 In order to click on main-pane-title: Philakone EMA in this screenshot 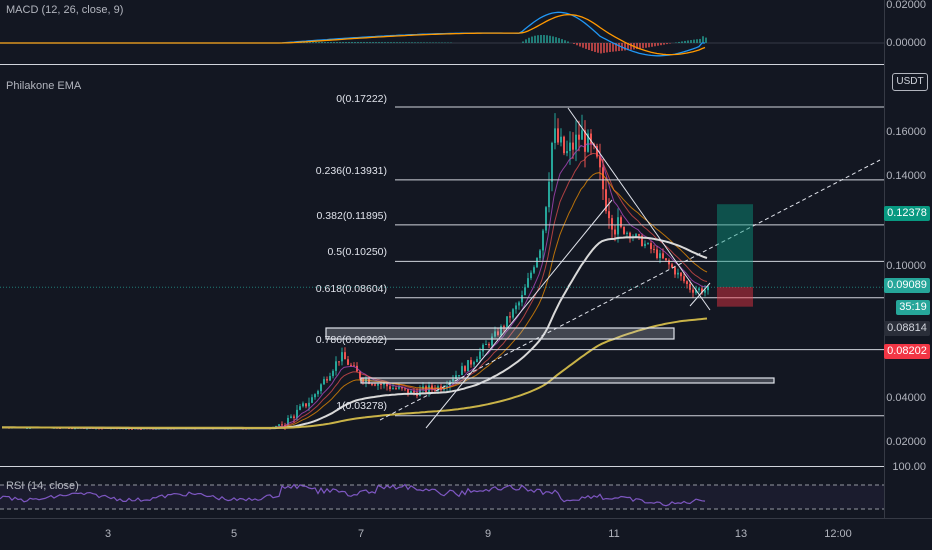, I will do `click(44, 86)`.